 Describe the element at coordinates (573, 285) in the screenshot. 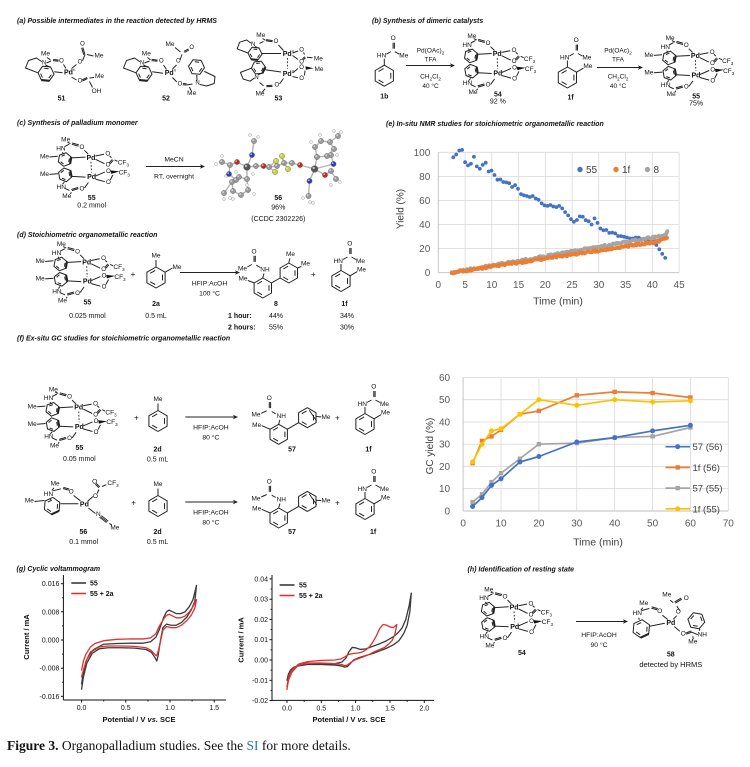

I see `svg-text: 25` at that location.